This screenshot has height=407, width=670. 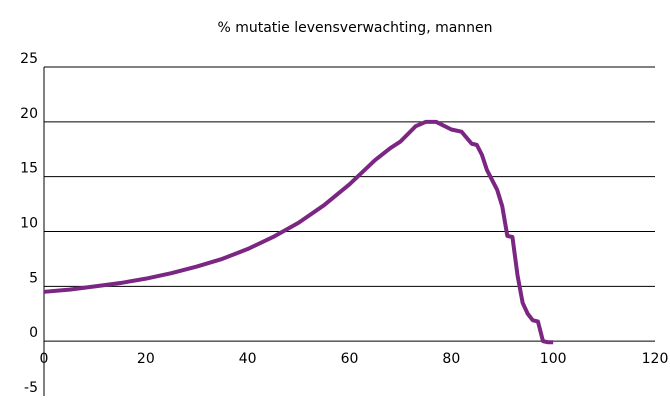 I want to click on y-tick-label: 20, so click(x=29, y=114).